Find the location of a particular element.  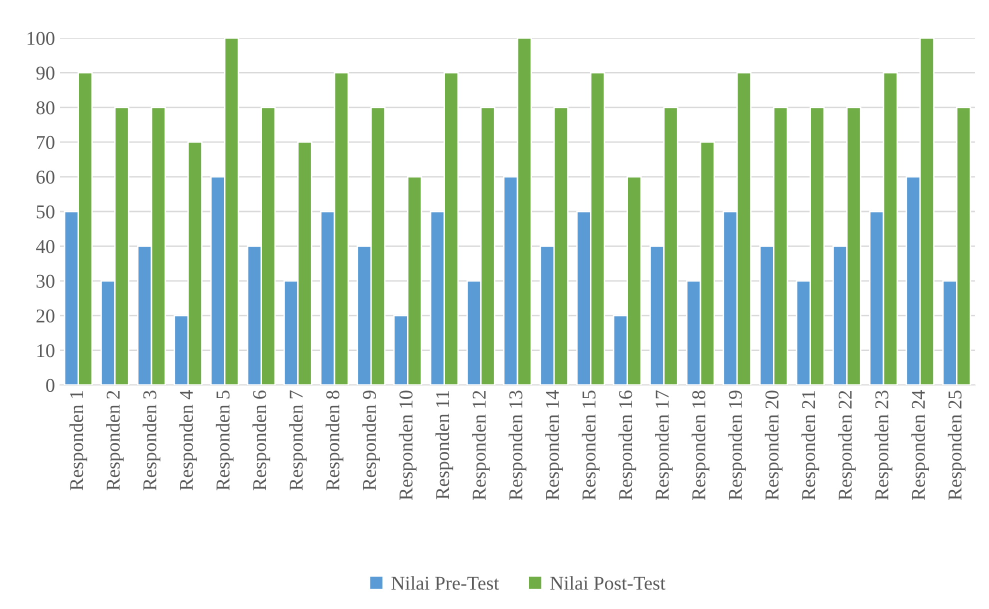

x-tick-label: Responden 8 is located at coordinates (335, 440).